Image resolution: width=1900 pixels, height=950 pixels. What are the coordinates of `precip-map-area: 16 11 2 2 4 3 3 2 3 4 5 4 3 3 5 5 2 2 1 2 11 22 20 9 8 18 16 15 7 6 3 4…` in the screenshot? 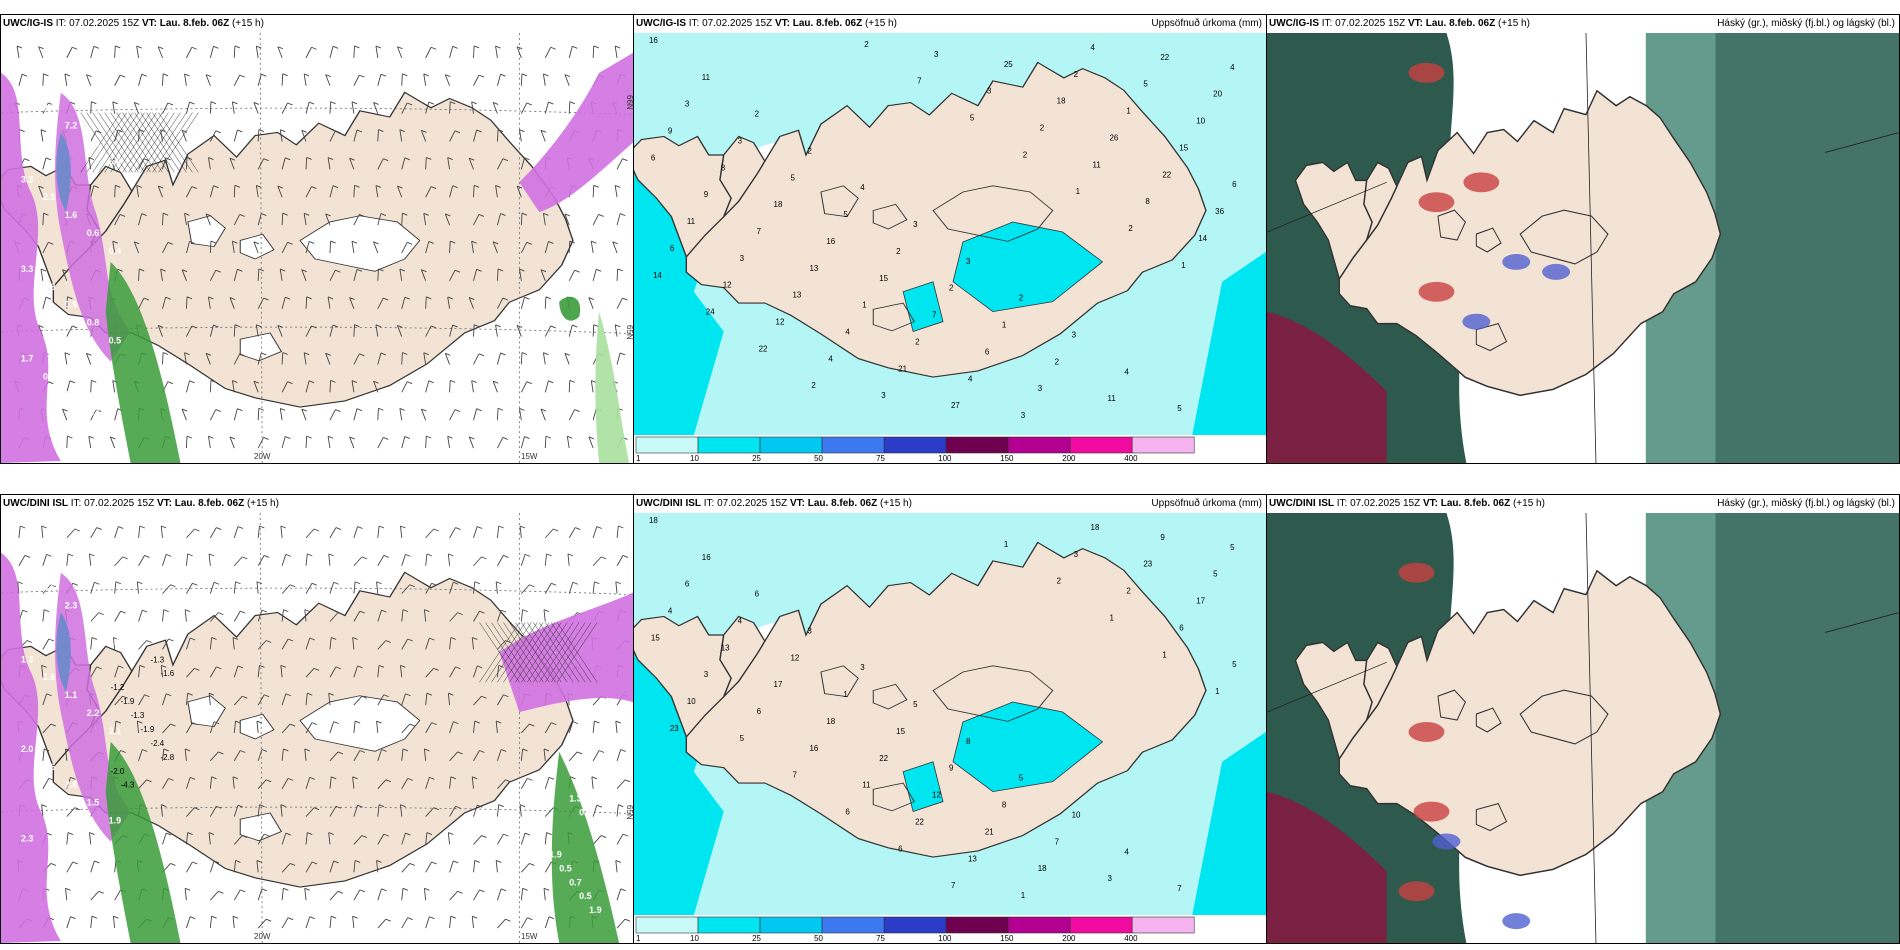 It's located at (950, 234).